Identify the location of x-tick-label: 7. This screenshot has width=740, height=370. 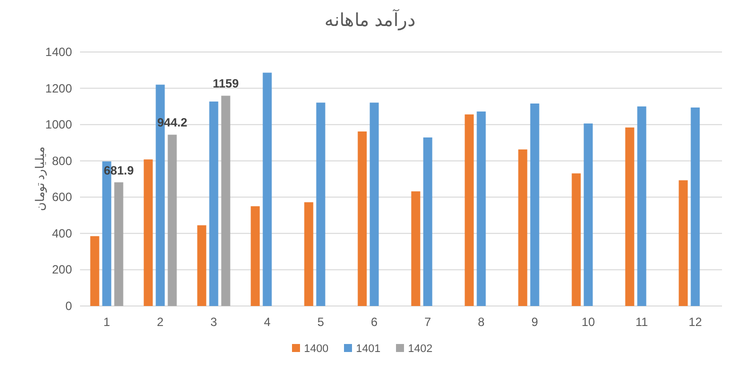
(428, 322).